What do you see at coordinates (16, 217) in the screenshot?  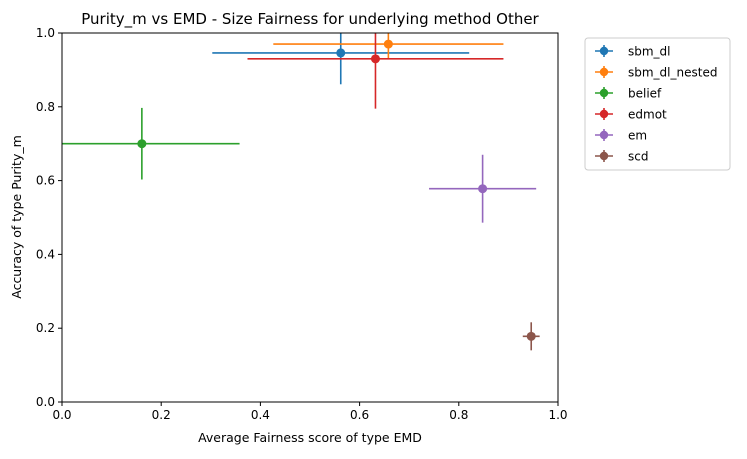 I see `y-axis-label: Accuracy of type Purity_m` at bounding box center [16, 217].